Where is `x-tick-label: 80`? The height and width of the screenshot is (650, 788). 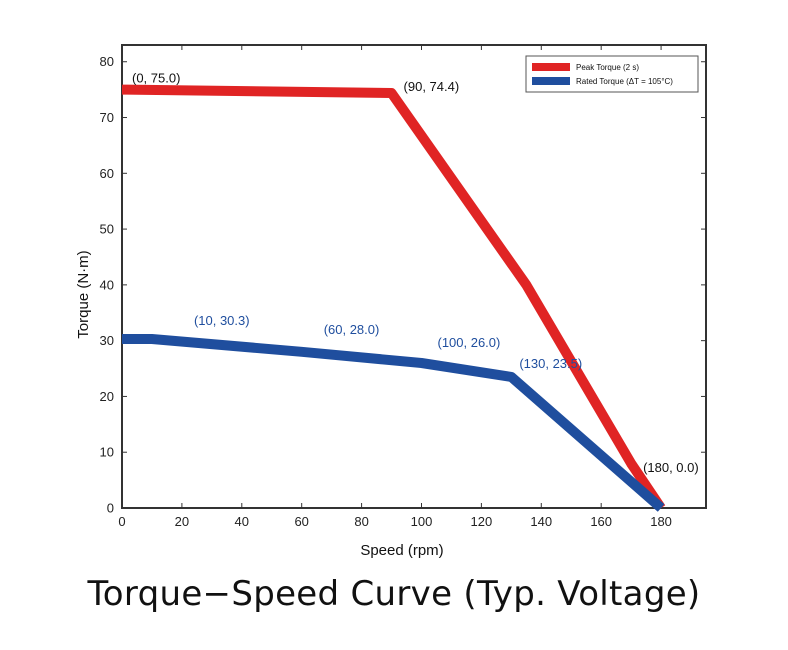
x-tick-label: 80 is located at coordinates (361, 521).